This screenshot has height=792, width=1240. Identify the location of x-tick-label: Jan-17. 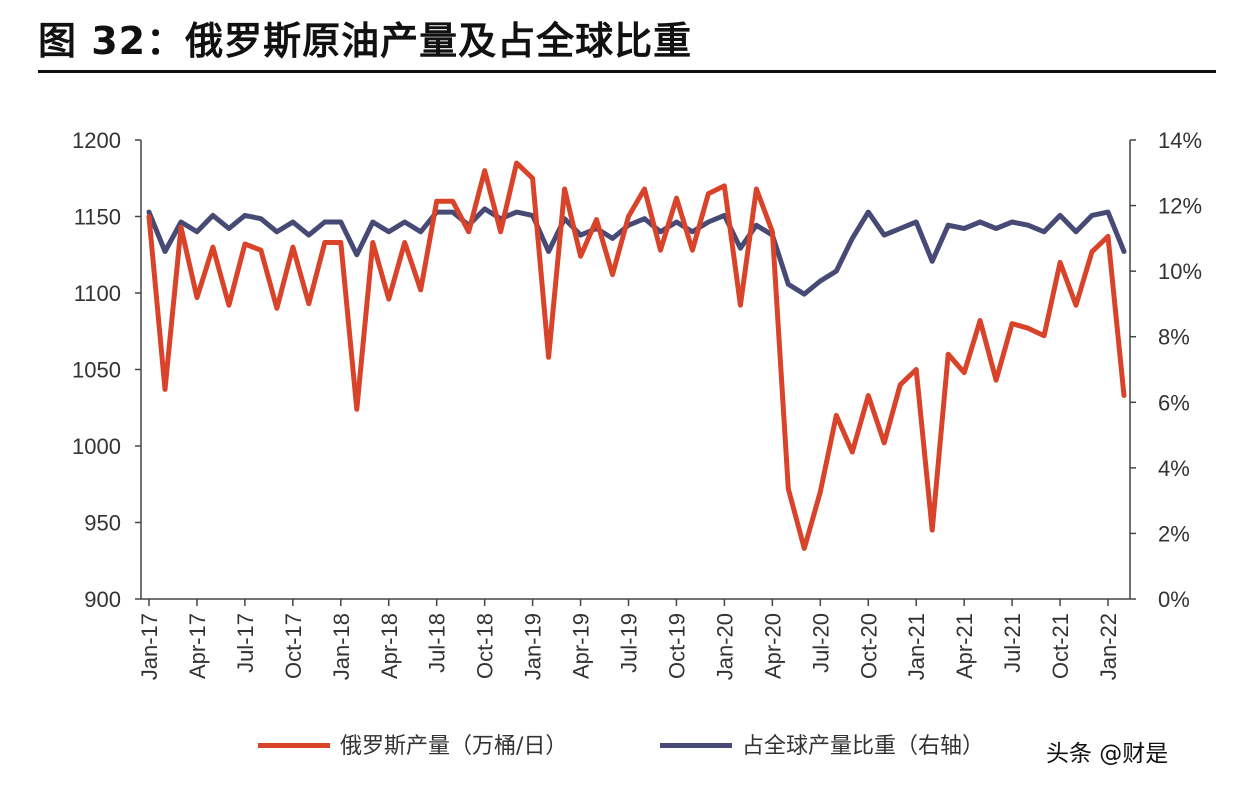
(149, 646).